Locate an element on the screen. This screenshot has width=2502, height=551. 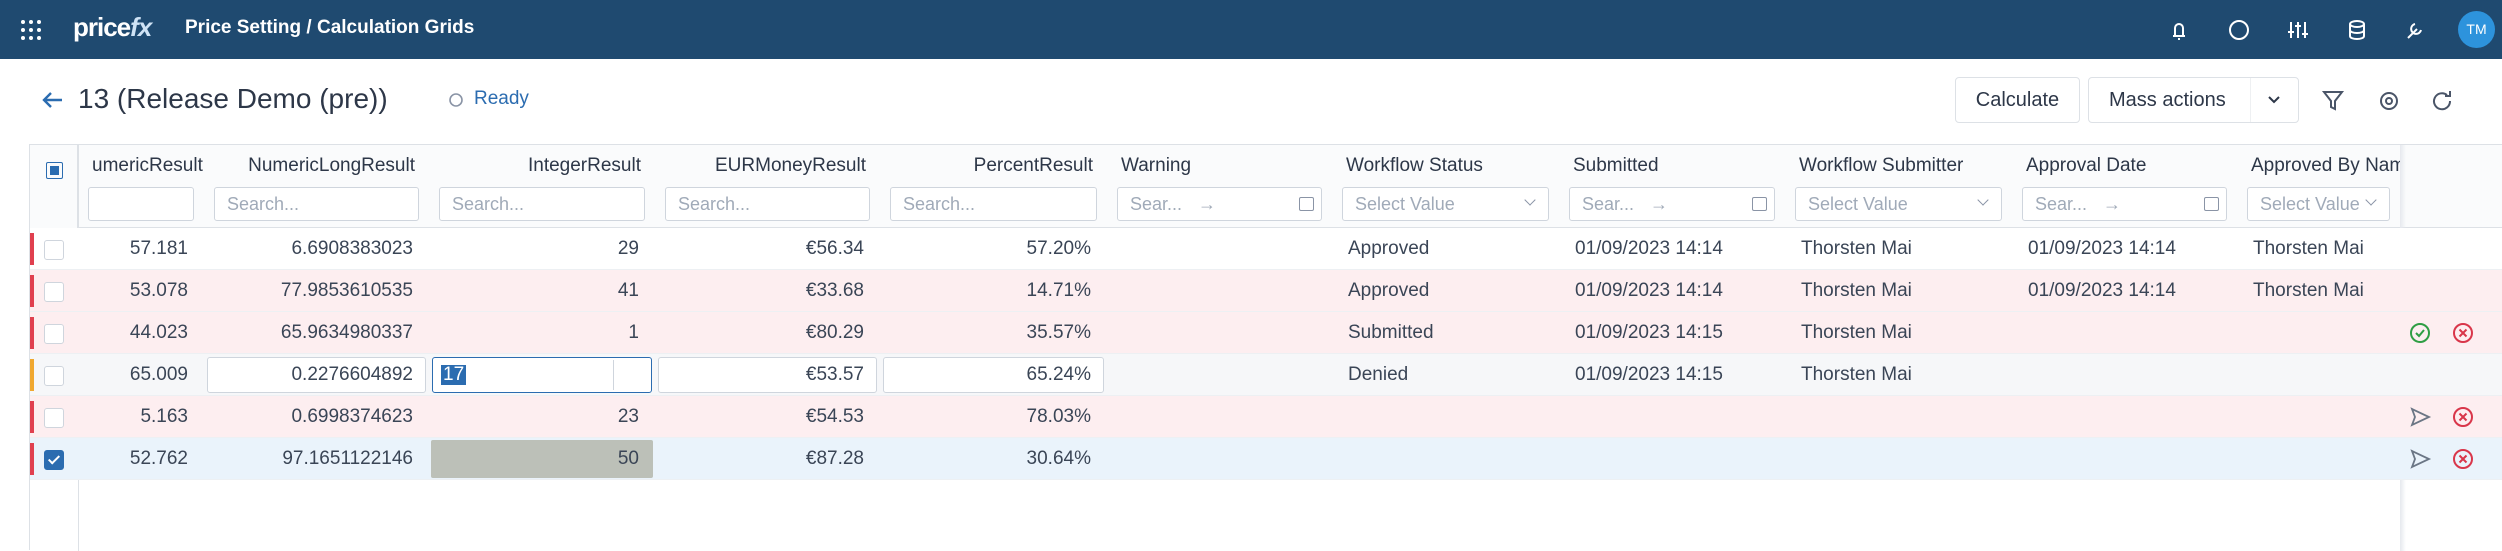
column-header: NumericLongResult is located at coordinates (331, 165).